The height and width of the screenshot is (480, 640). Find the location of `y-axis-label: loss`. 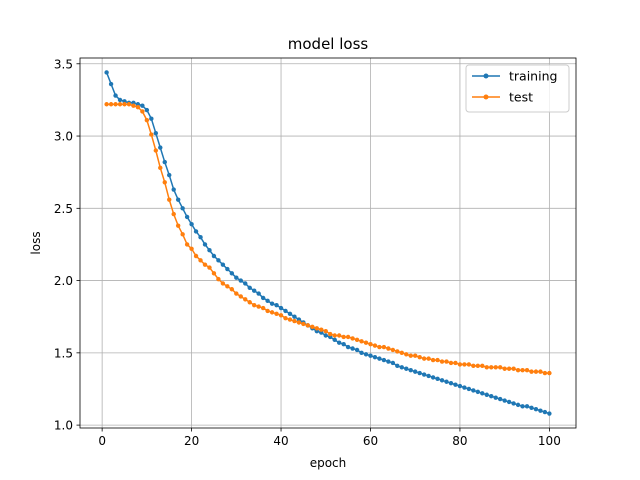

y-axis-label: loss is located at coordinates (36, 242).